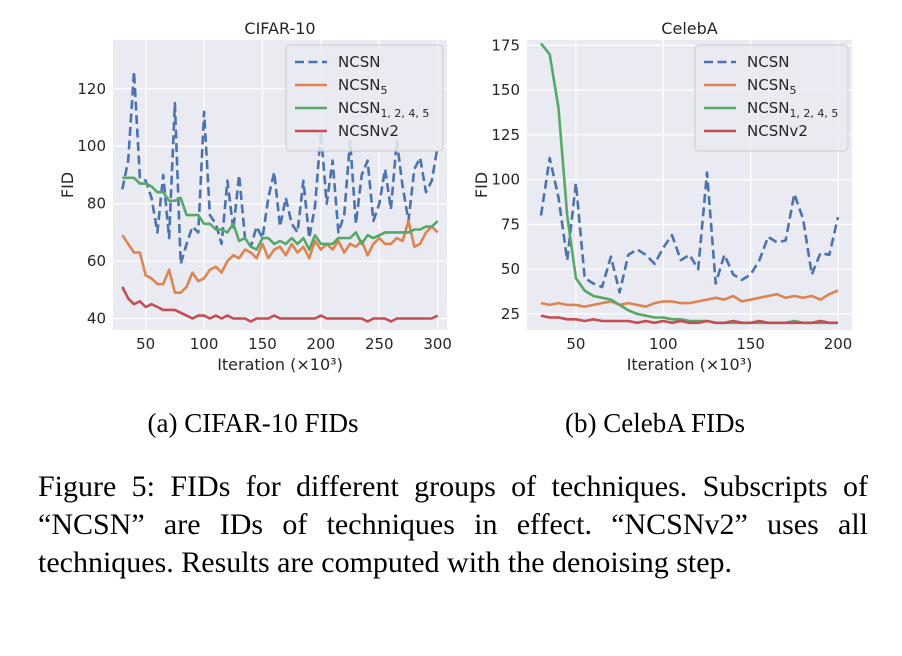  What do you see at coordinates (505, 90) in the screenshot?
I see `y-tick-label: 150` at bounding box center [505, 90].